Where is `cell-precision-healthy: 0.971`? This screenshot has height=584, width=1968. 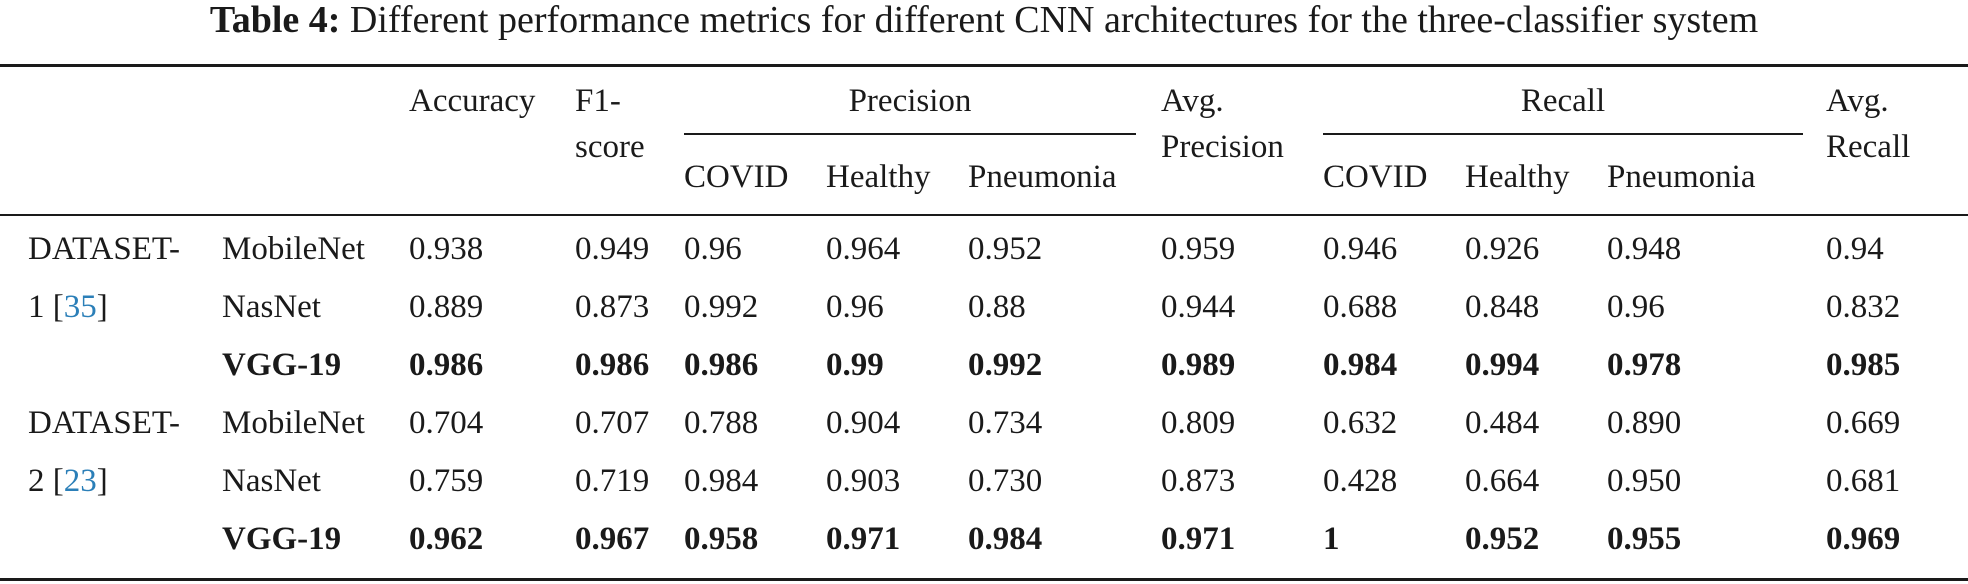 cell-precision-healthy: 0.971 is located at coordinates (863, 539).